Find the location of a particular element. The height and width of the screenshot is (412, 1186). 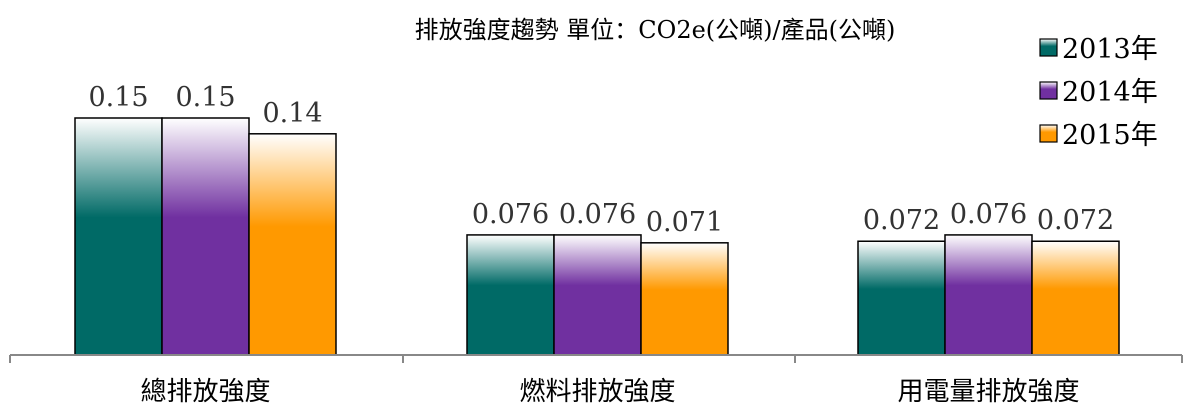

bar-2-2013年 is located at coordinates (510, 295).